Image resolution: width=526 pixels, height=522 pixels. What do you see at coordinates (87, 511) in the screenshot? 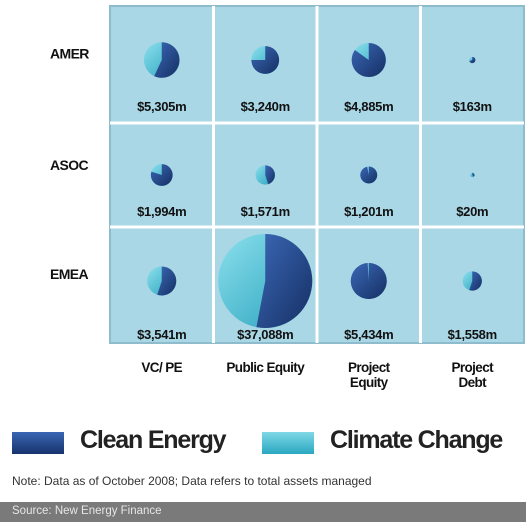
I see `source-text: Source: New Energy Finance` at bounding box center [87, 511].